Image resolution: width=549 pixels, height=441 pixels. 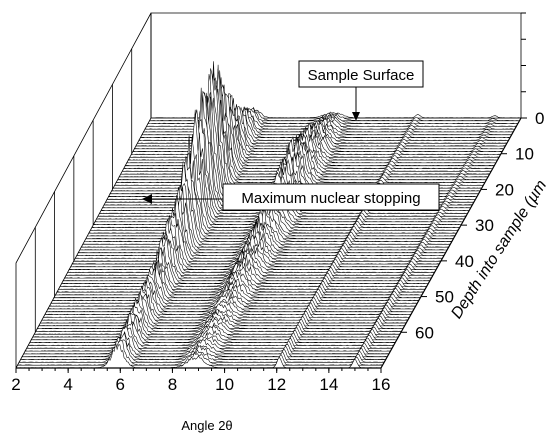 I want to click on x-tick-label: 2, so click(x=15, y=384).